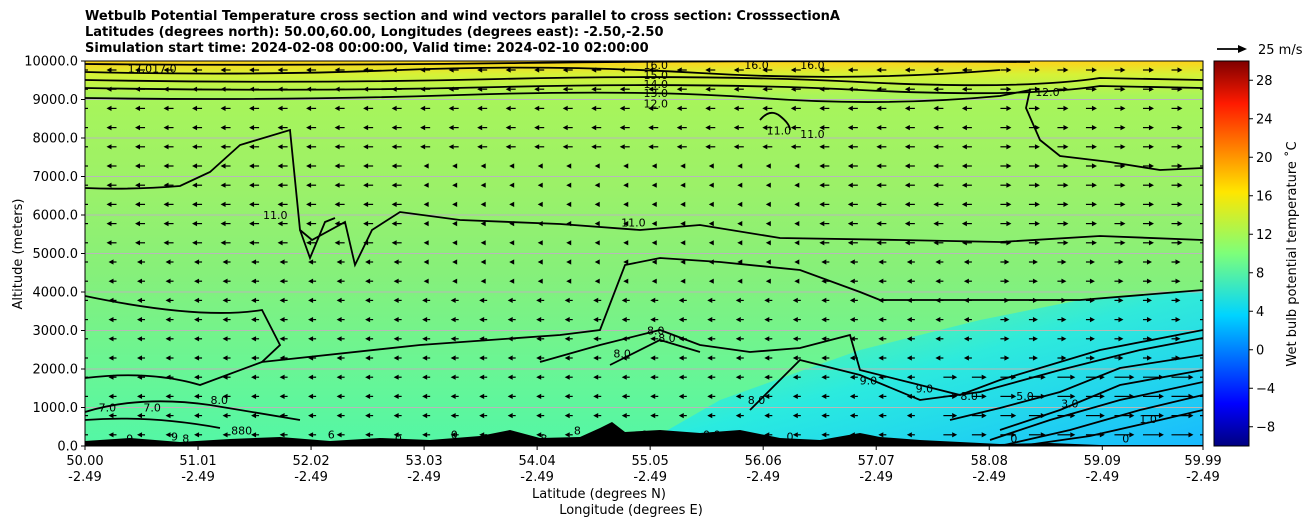 This screenshot has height=526, width=1311. Describe the element at coordinates (67, 447) in the screenshot. I see `y-tick-label: 0.0` at that location.